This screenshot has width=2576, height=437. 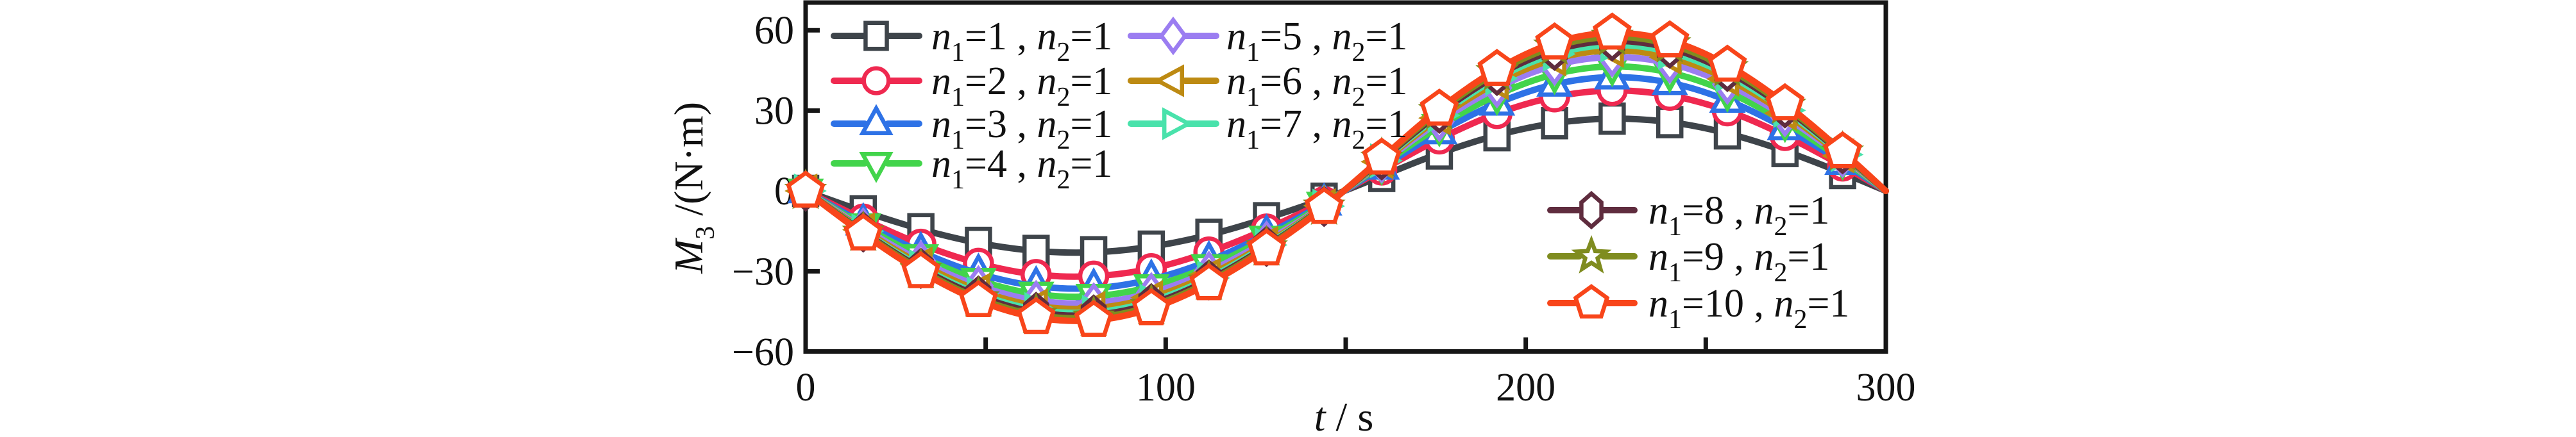 I want to click on marker-hexagon-icon, so click(x=1591, y=210).